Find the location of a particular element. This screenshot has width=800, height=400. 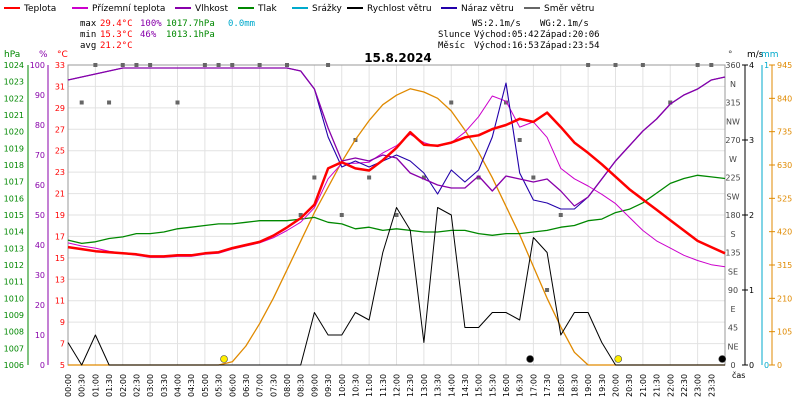

solar-axis-tick: 525 is located at coordinates (784, 198).